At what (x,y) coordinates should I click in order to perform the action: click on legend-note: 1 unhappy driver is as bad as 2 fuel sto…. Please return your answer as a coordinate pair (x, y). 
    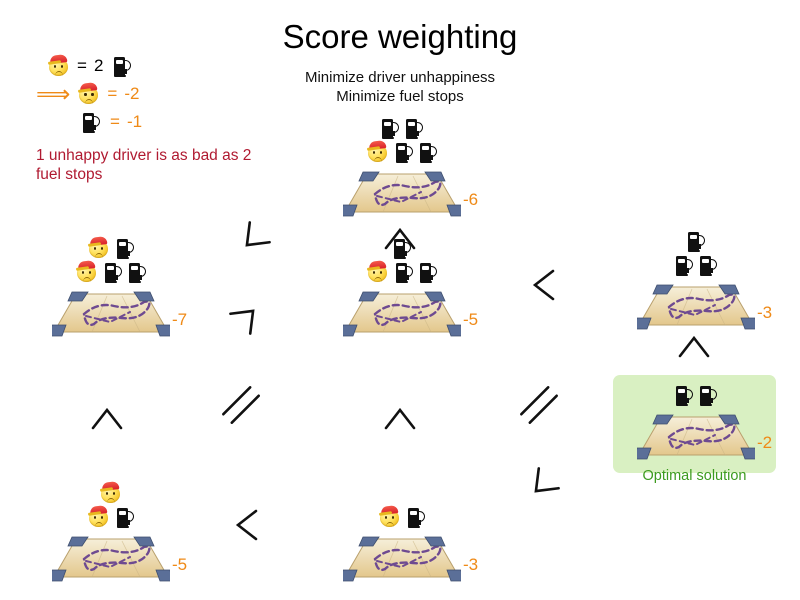
    Looking at the image, I should click on (144, 165).